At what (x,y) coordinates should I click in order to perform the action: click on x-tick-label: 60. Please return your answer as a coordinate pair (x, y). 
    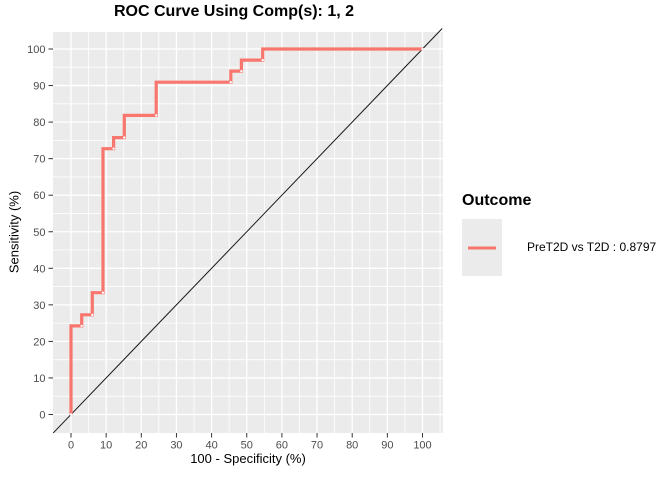
    Looking at the image, I should click on (282, 446).